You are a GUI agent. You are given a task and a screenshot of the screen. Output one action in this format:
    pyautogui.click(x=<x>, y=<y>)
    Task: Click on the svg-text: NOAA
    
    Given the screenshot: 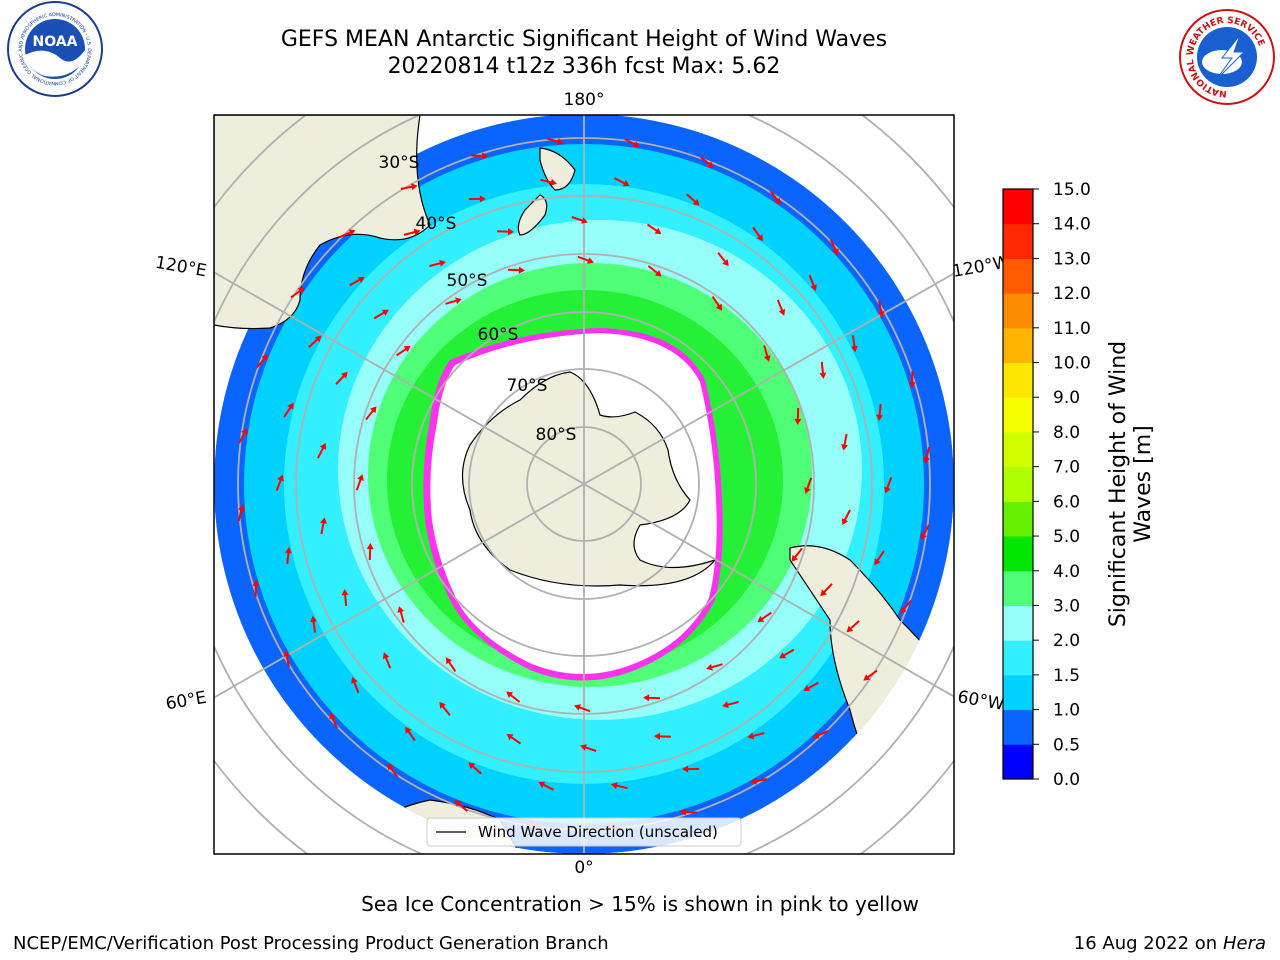 What is the action you would take?
    pyautogui.click(x=55, y=42)
    